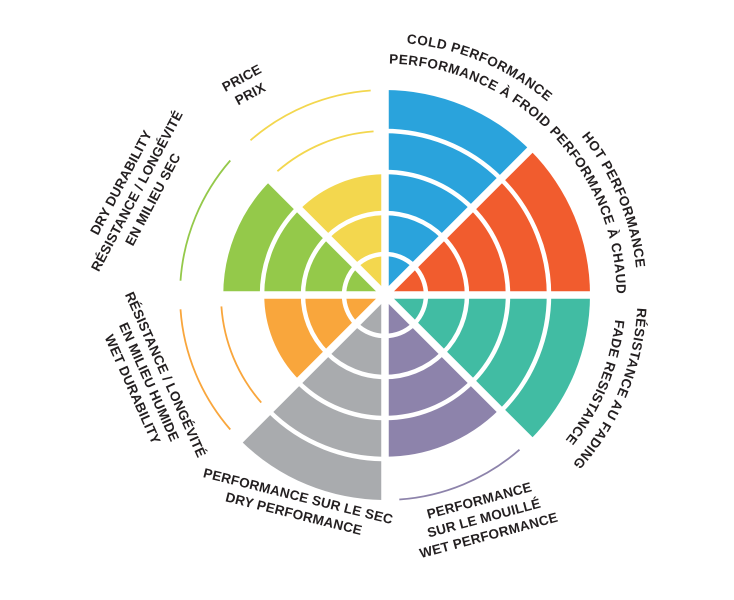  I want to click on sector-hot-performance-wedge, so click(487, 222).